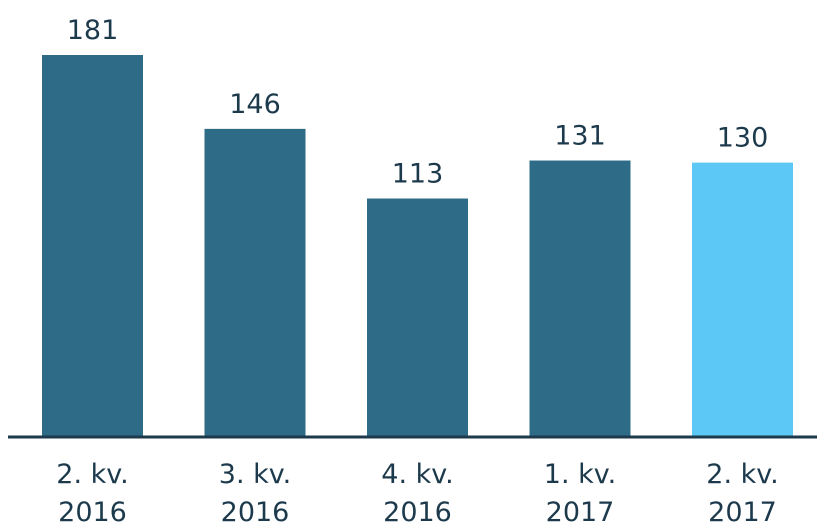 This screenshot has width=817, height=528. I want to click on data-label-0: 181, so click(93, 30).